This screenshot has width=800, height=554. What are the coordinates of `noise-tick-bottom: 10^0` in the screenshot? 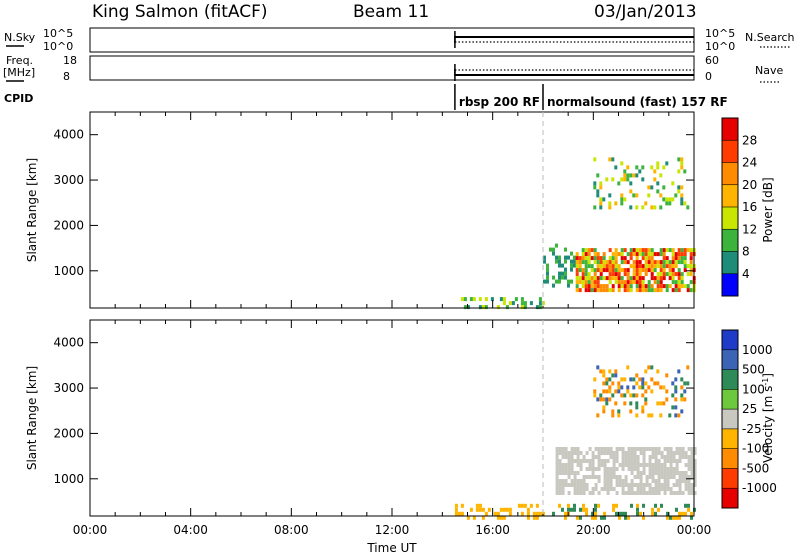 It's located at (58, 46).